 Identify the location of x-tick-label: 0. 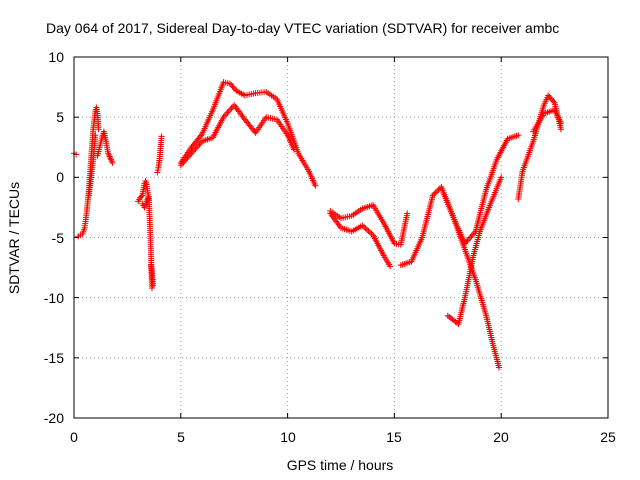
(74, 437).